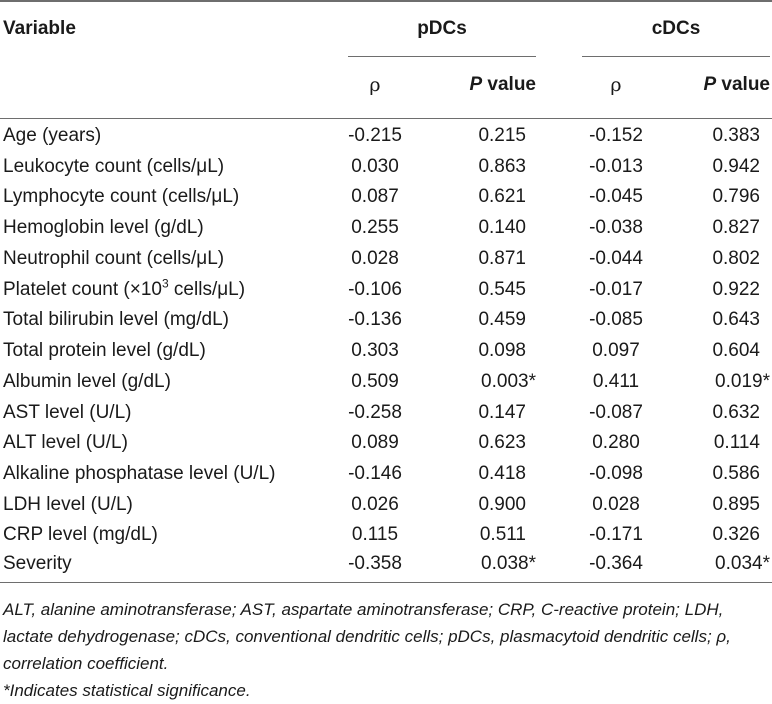 The width and height of the screenshot is (772, 704). I want to click on row-variable: ALT level (U/L), so click(65, 442).